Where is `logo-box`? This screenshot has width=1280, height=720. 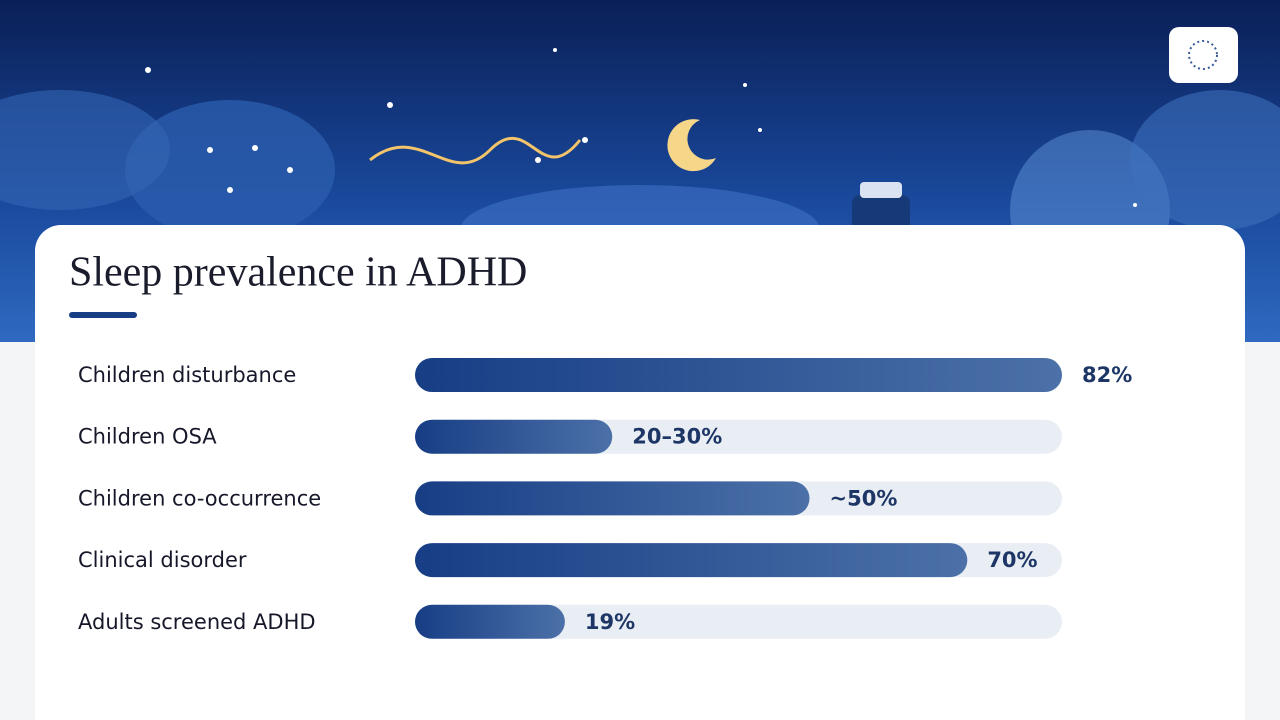
logo-box is located at coordinates (1203, 55).